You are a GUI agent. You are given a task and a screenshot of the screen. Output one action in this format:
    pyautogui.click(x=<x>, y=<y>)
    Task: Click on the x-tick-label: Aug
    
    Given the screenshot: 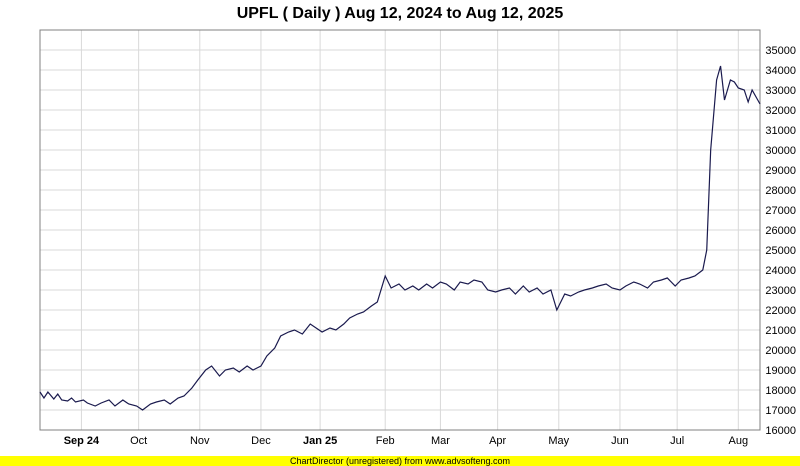 What is the action you would take?
    pyautogui.click(x=739, y=441)
    